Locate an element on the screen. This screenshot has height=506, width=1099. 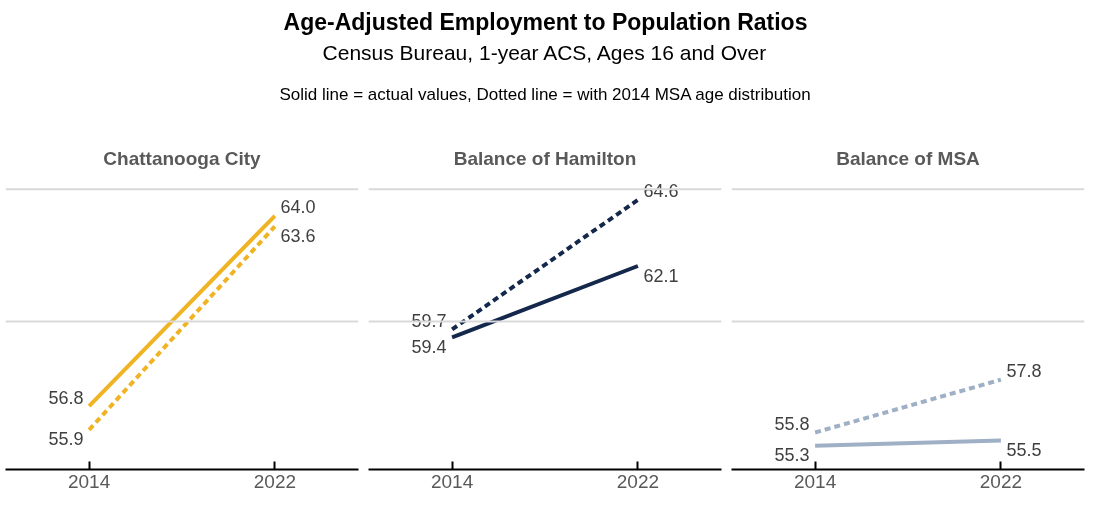
data-label: 55.8 is located at coordinates (792, 424).